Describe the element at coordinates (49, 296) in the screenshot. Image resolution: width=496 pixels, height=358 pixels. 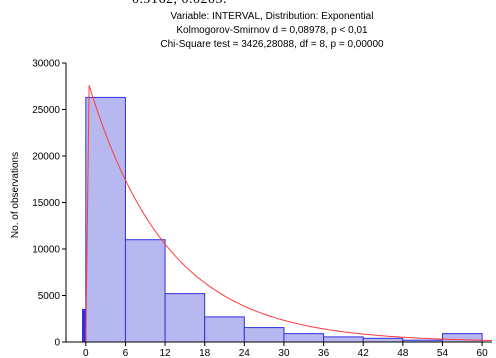
I see `y-tick-label: 5000` at that location.